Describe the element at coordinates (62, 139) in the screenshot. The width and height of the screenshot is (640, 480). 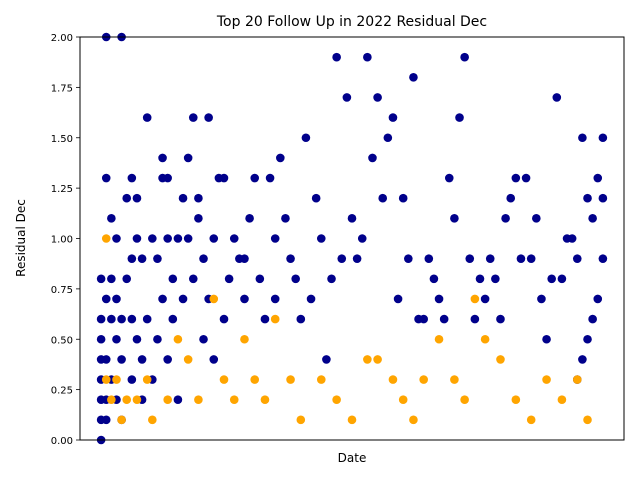
I see `y-tick-label: 1.50` at that location.